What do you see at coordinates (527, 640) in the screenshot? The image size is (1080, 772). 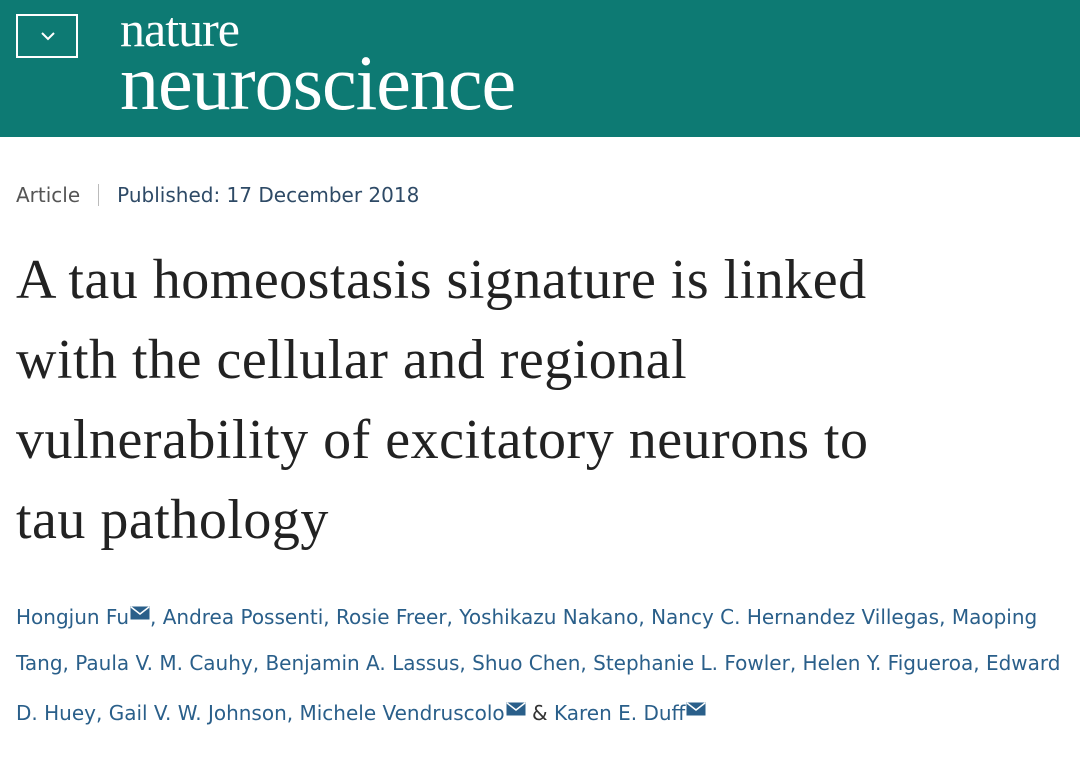 I see `author-name: Maoping Tang` at bounding box center [527, 640].